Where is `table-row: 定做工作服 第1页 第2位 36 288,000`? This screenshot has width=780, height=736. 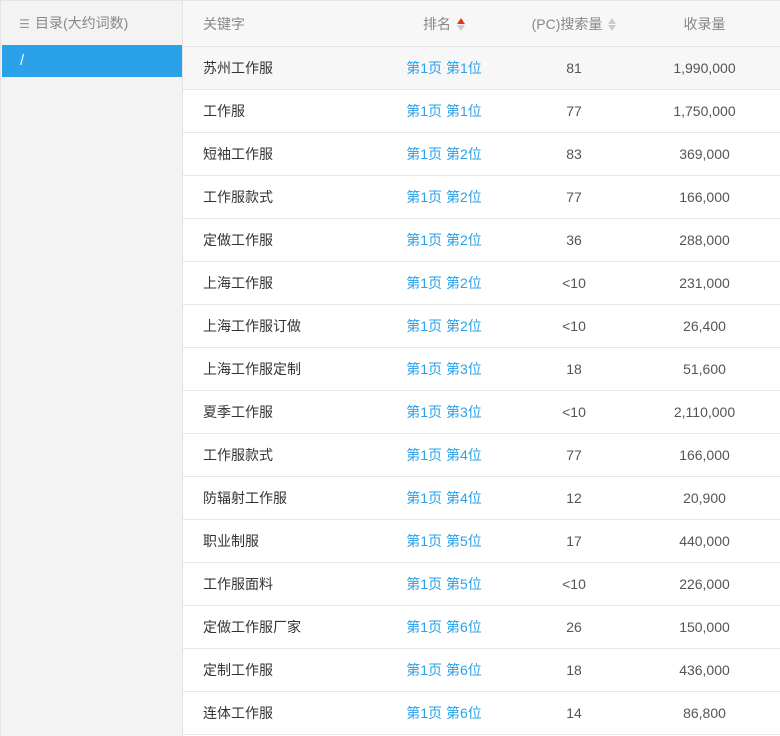 table-row: 定做工作服 第1页 第2位 36 288,000 is located at coordinates (481, 240).